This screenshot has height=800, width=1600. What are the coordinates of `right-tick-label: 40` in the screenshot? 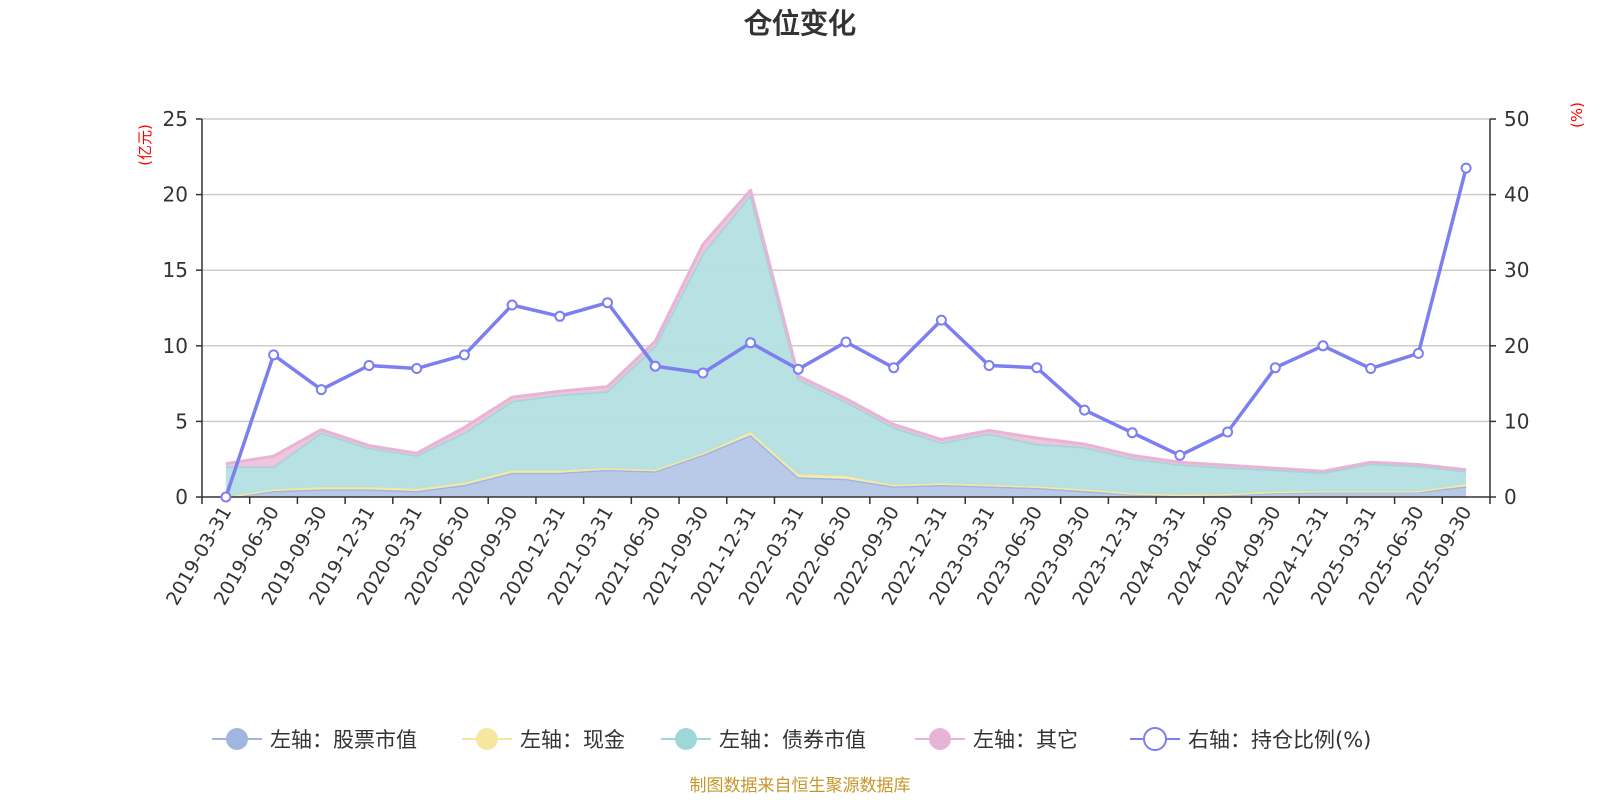 It's located at (1516, 195).